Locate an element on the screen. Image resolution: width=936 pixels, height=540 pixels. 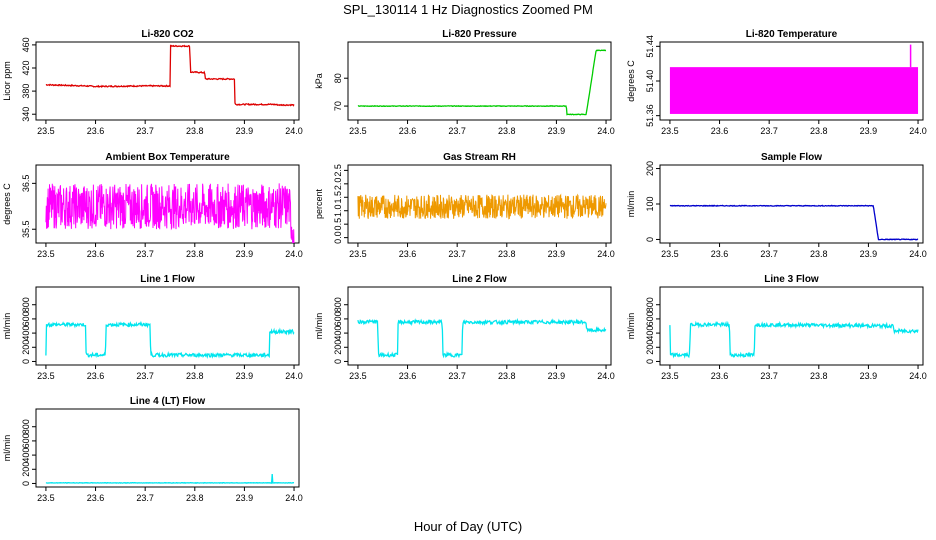
y-tick-label: 100 is located at coordinates (650, 203).